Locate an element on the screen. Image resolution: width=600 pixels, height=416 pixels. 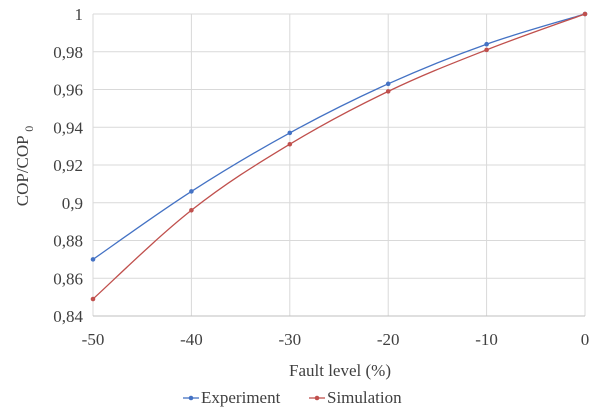
y-tick-label: 0,9 is located at coordinates (72, 203).